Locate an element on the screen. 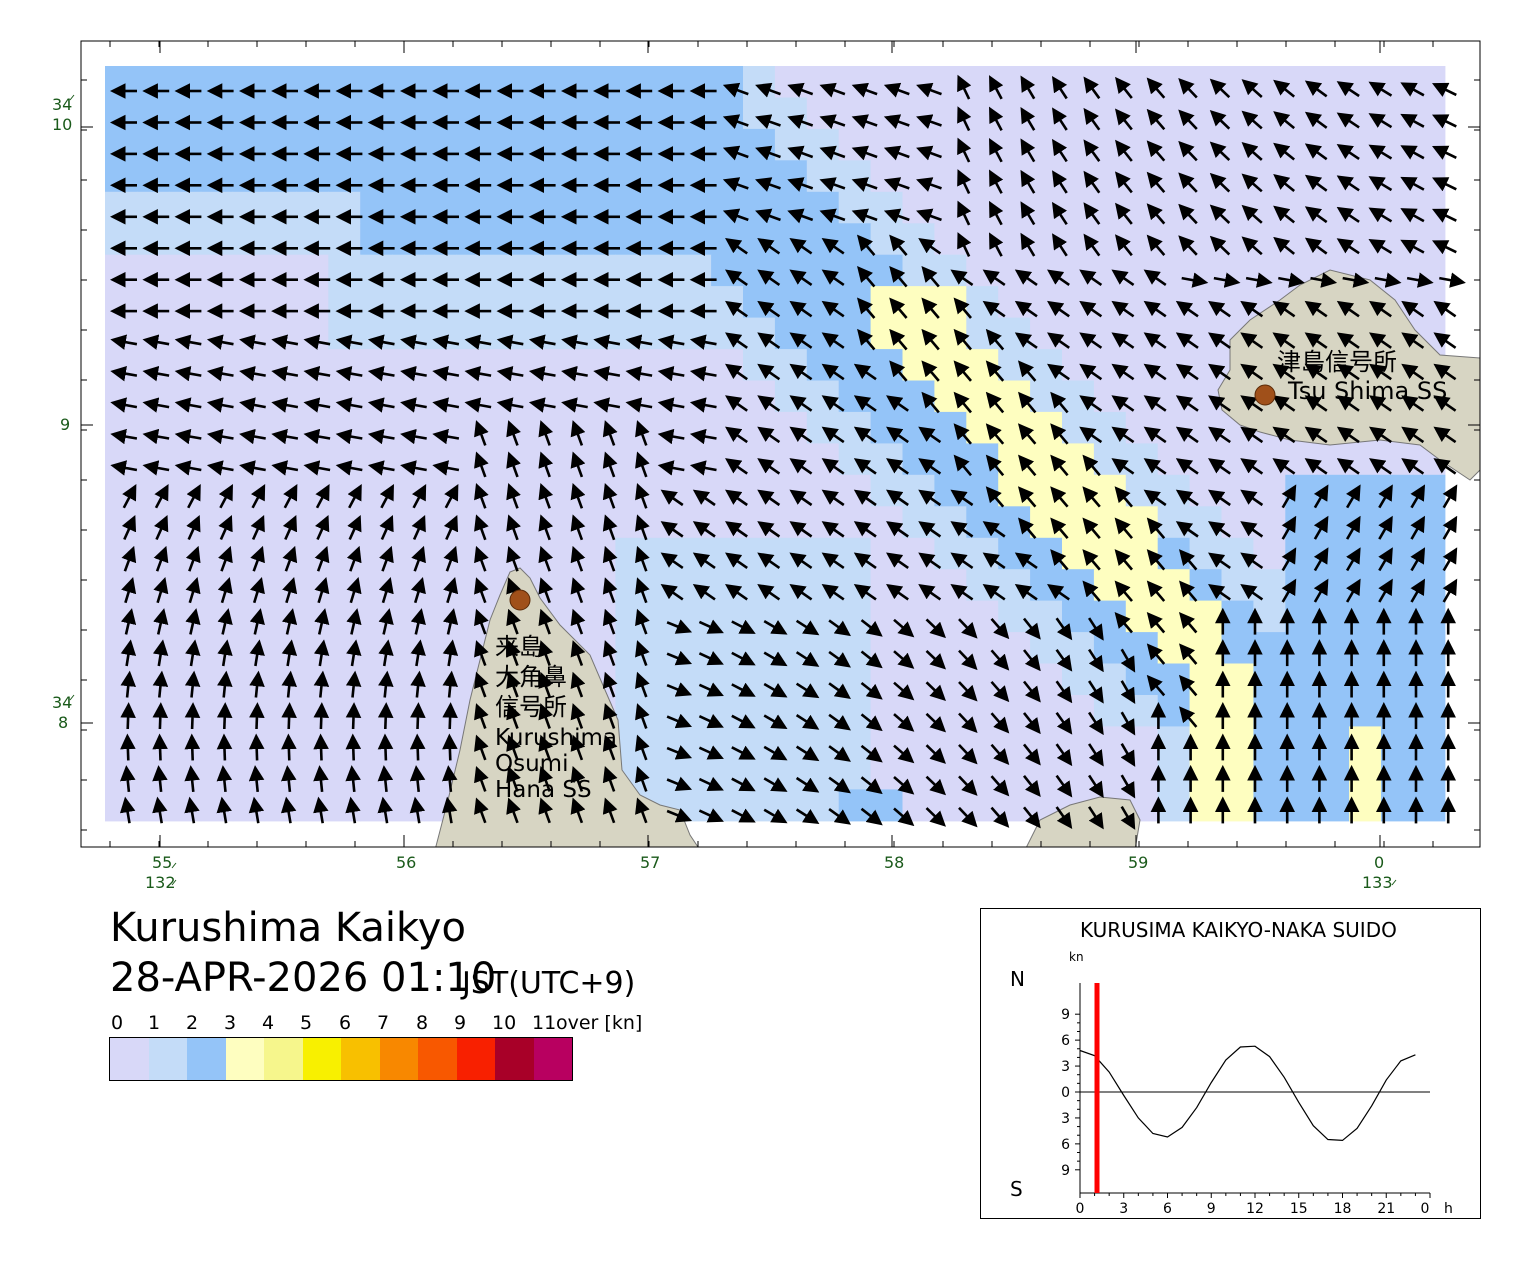 The image size is (1520, 1269). legend-label-4: 4 is located at coordinates (268, 1023).